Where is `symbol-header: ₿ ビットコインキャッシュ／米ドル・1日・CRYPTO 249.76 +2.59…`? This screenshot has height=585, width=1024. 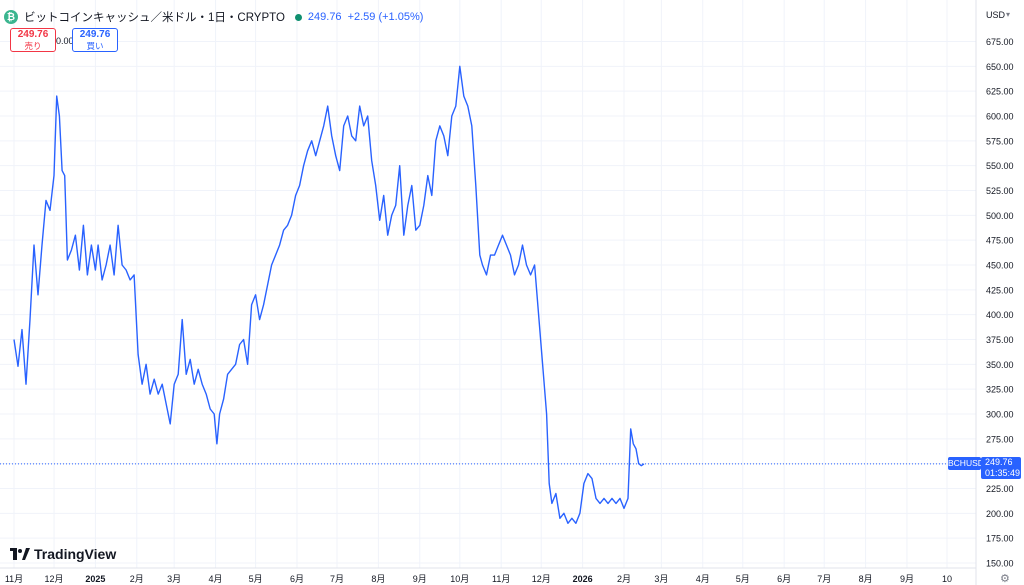 symbol-header: ₿ ビットコインキャッシュ／米ドル・1日・CRYPTO 249.76 +2.59… is located at coordinates (213, 17).